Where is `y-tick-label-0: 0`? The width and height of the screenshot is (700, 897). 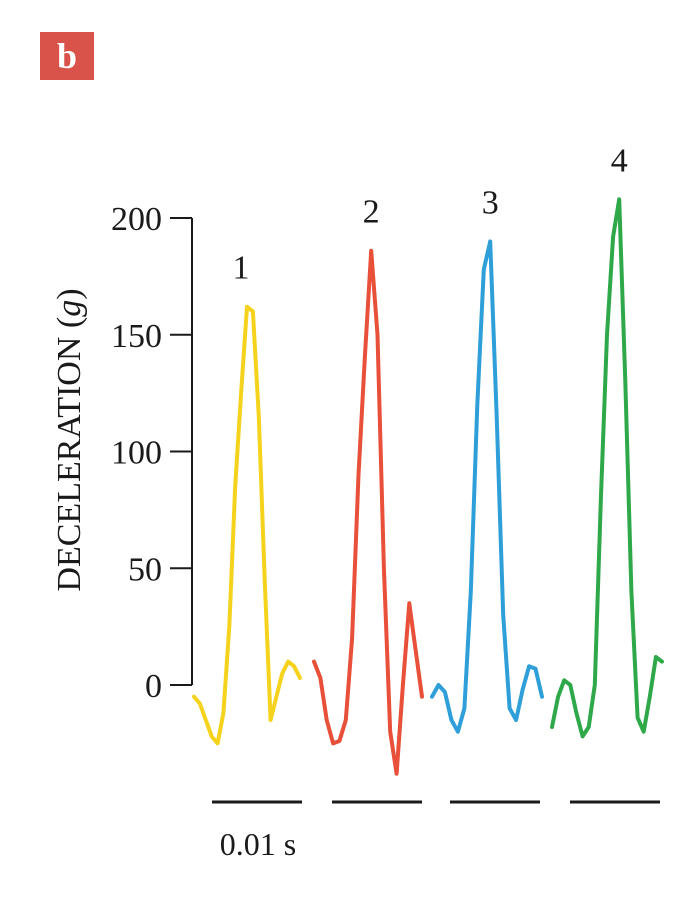 y-tick-label-0: 0 is located at coordinates (153, 686).